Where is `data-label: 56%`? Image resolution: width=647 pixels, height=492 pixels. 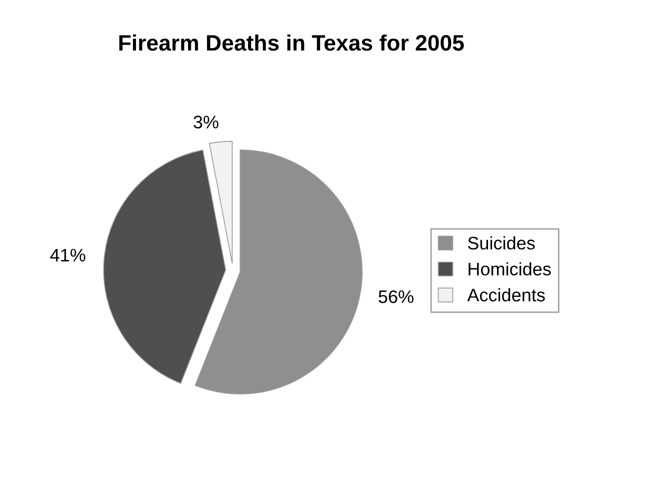 data-label: 56% is located at coordinates (396, 297).